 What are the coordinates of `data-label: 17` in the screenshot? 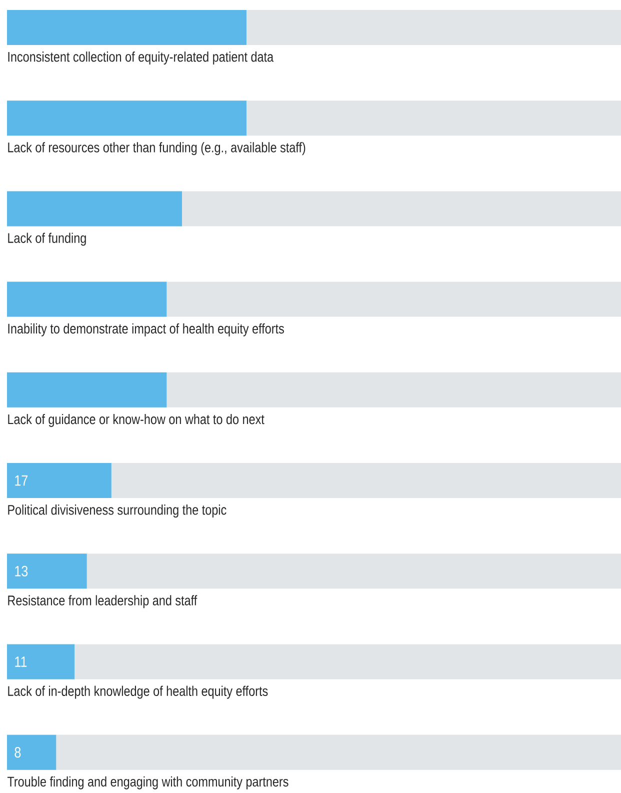 It's located at (21, 480).